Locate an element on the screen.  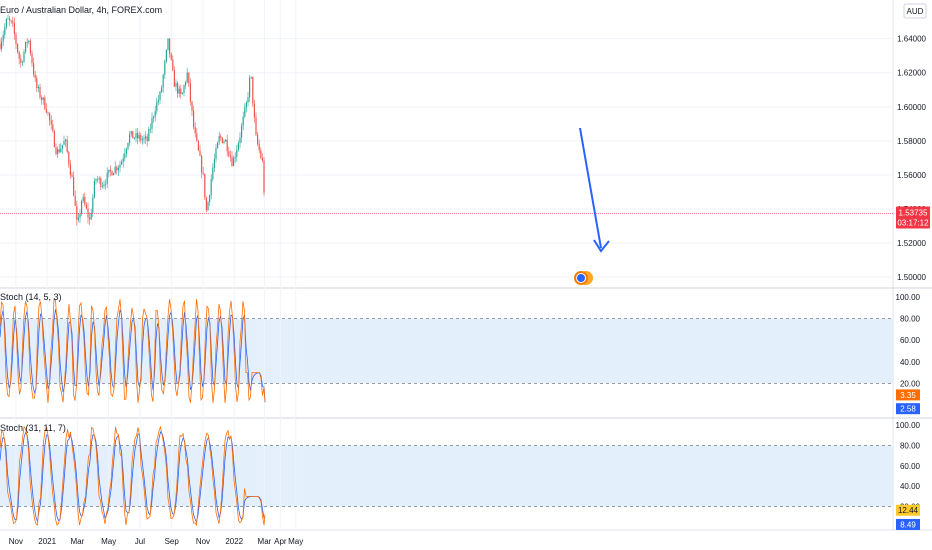
price-tick-label: 1.50000 is located at coordinates (911, 277).